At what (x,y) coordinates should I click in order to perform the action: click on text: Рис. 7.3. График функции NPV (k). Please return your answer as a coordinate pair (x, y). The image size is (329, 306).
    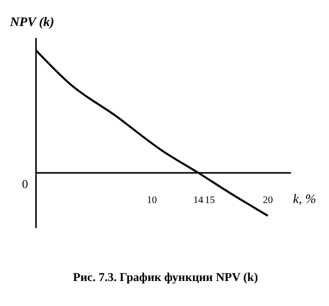
    Looking at the image, I should click on (165, 277).